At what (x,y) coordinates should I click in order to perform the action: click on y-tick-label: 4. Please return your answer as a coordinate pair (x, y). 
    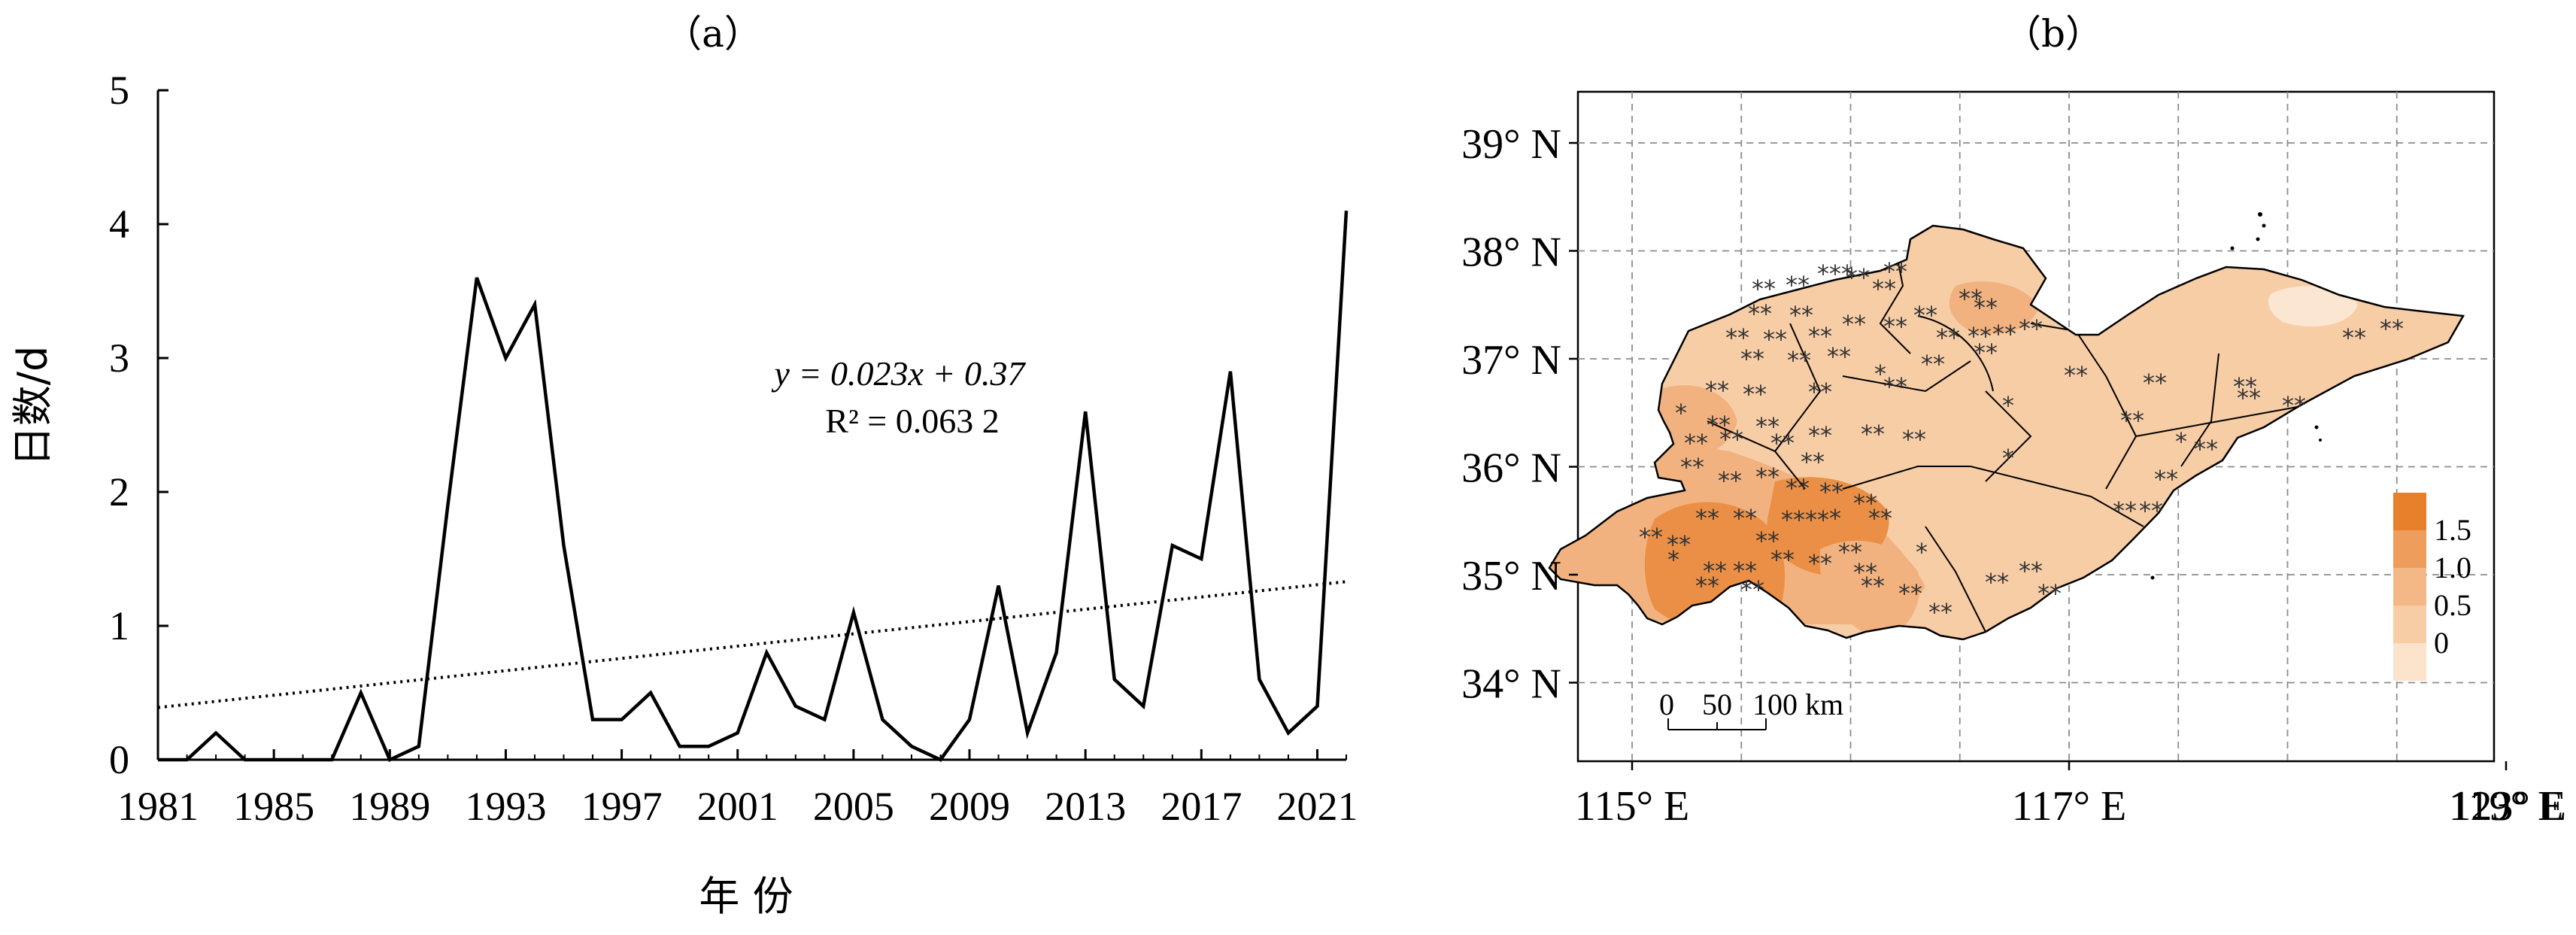
    Looking at the image, I should click on (119, 224).